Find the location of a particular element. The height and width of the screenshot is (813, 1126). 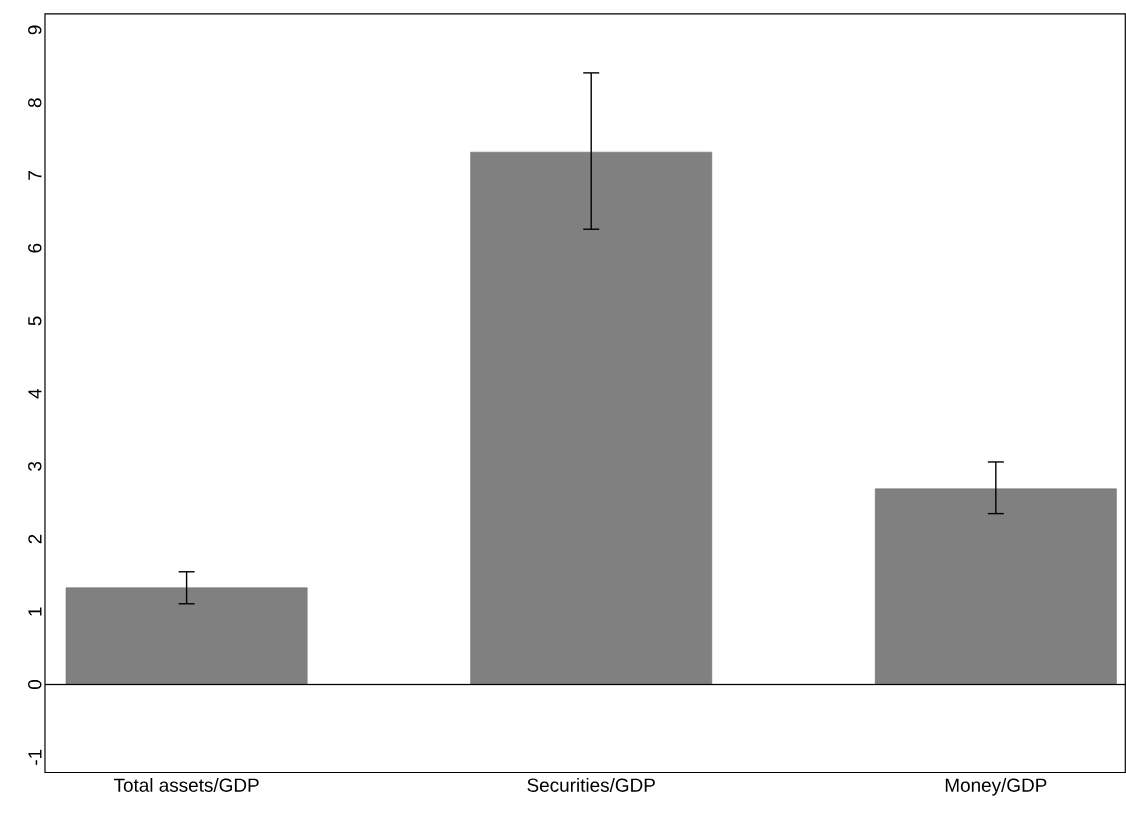

y-tick-label: 3 is located at coordinates (35, 466).